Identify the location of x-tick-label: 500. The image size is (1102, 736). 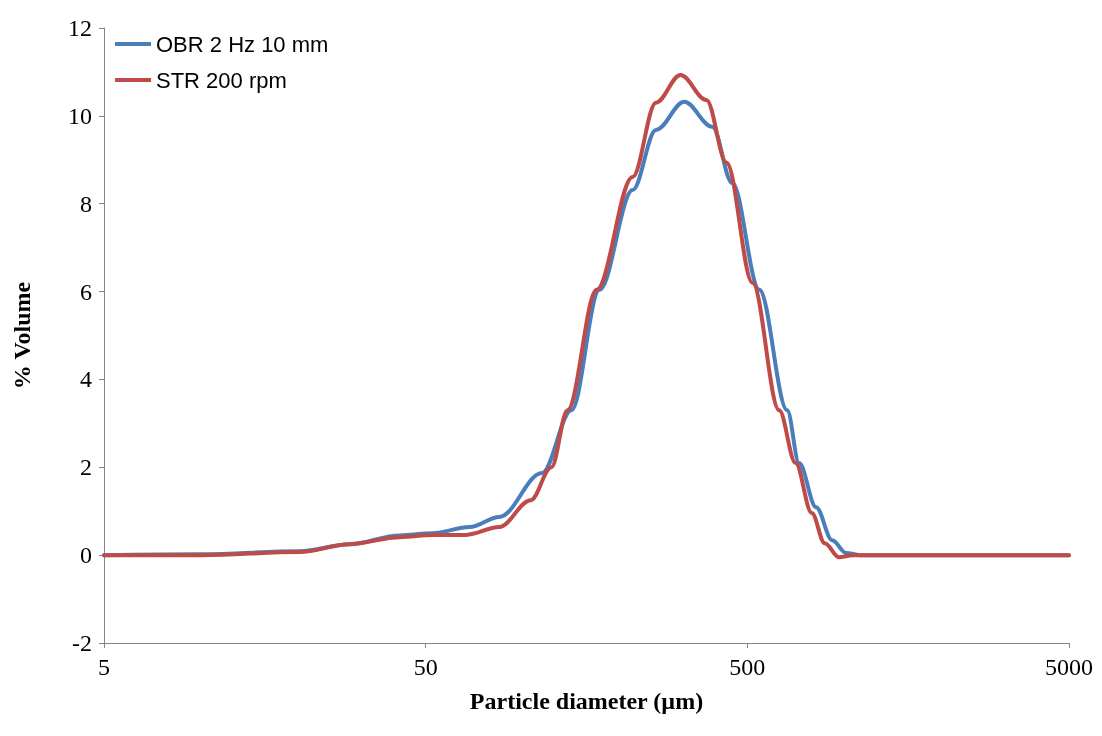
(747, 667).